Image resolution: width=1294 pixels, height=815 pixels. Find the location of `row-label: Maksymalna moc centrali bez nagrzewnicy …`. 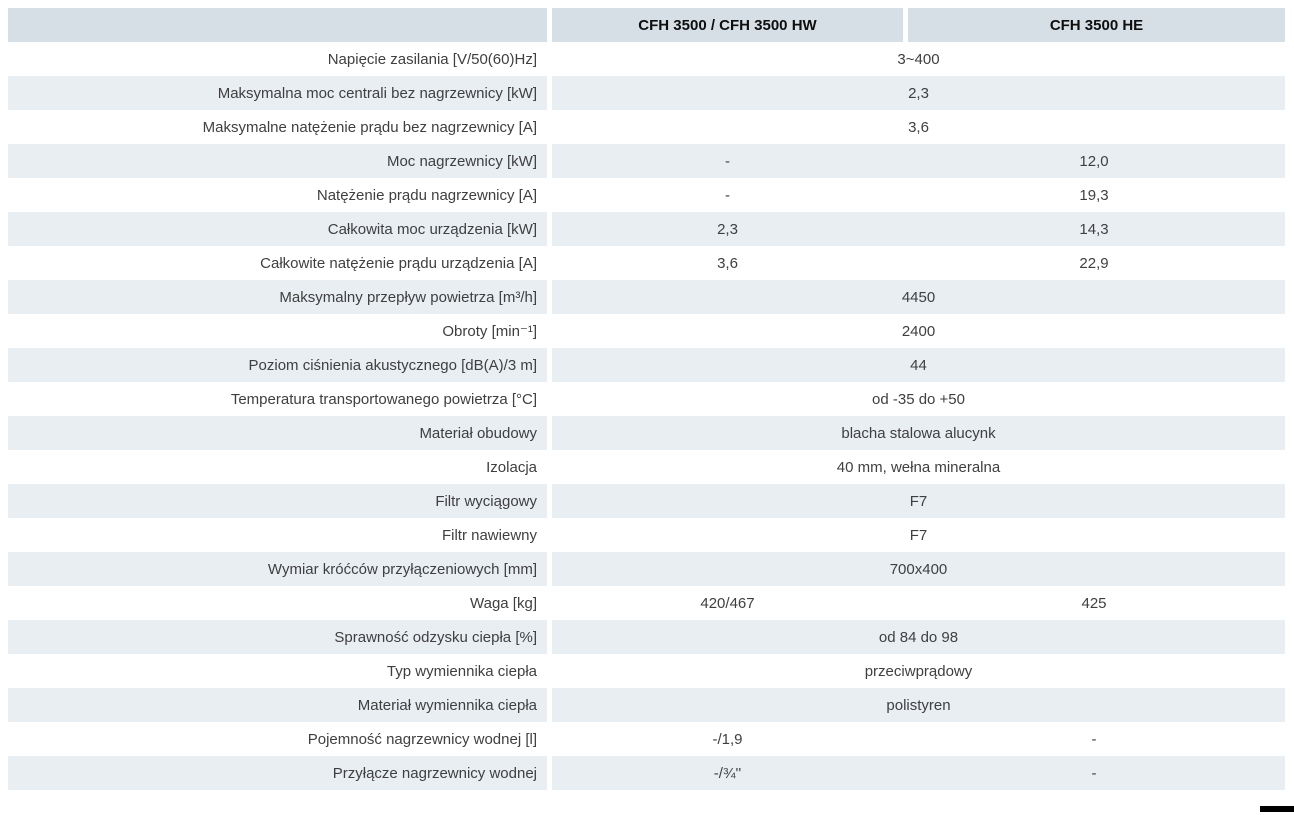

row-label: Maksymalna moc centrali bez nagrzewnicy … is located at coordinates (277, 93).